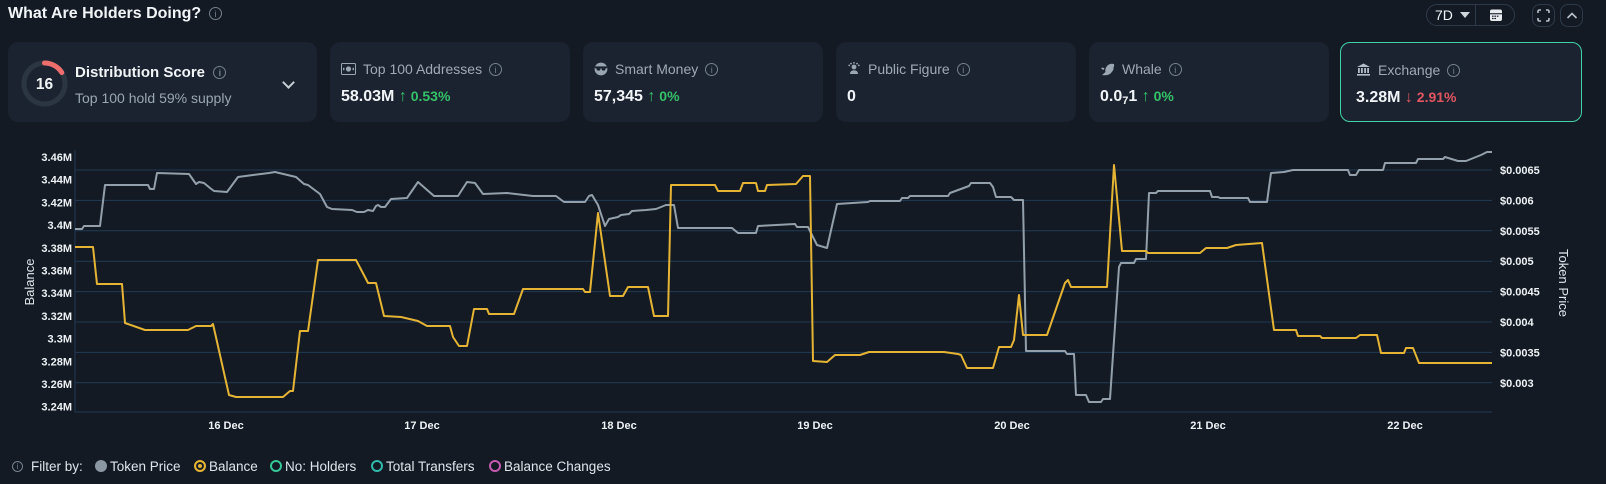  What do you see at coordinates (1520, 232) in the screenshot?
I see `svg-text: $0.0055` at bounding box center [1520, 232].